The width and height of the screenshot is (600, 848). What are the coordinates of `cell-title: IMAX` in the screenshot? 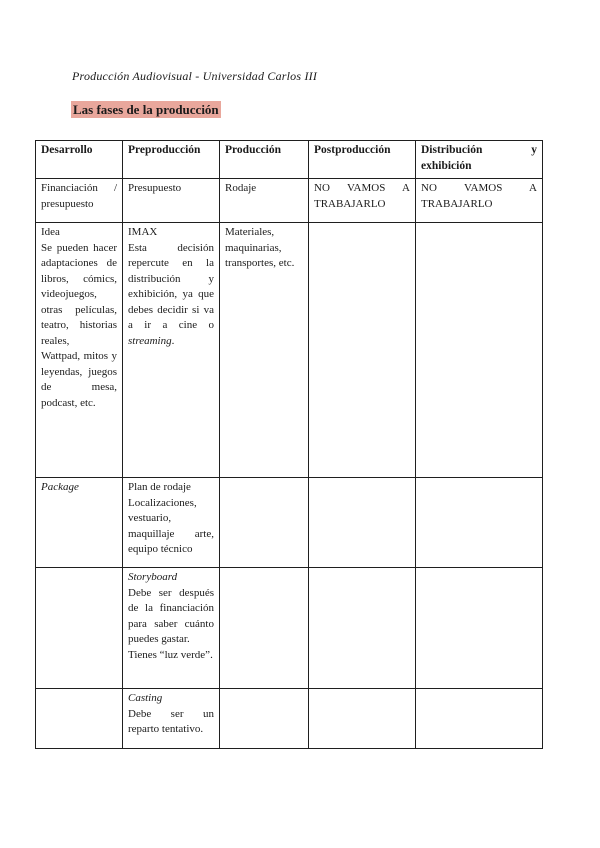 It's located at (143, 232).